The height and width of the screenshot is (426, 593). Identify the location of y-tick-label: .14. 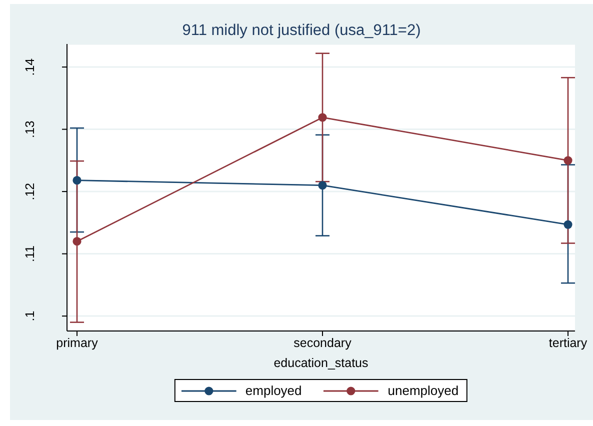
(30, 67).